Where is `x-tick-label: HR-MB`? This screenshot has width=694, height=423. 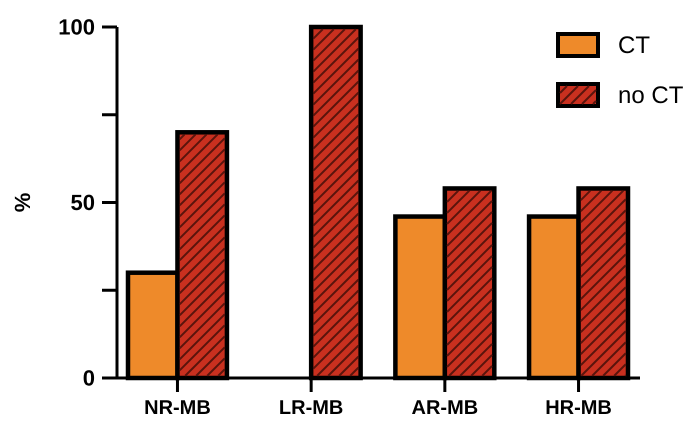 x-tick-label: HR-MB is located at coordinates (578, 408).